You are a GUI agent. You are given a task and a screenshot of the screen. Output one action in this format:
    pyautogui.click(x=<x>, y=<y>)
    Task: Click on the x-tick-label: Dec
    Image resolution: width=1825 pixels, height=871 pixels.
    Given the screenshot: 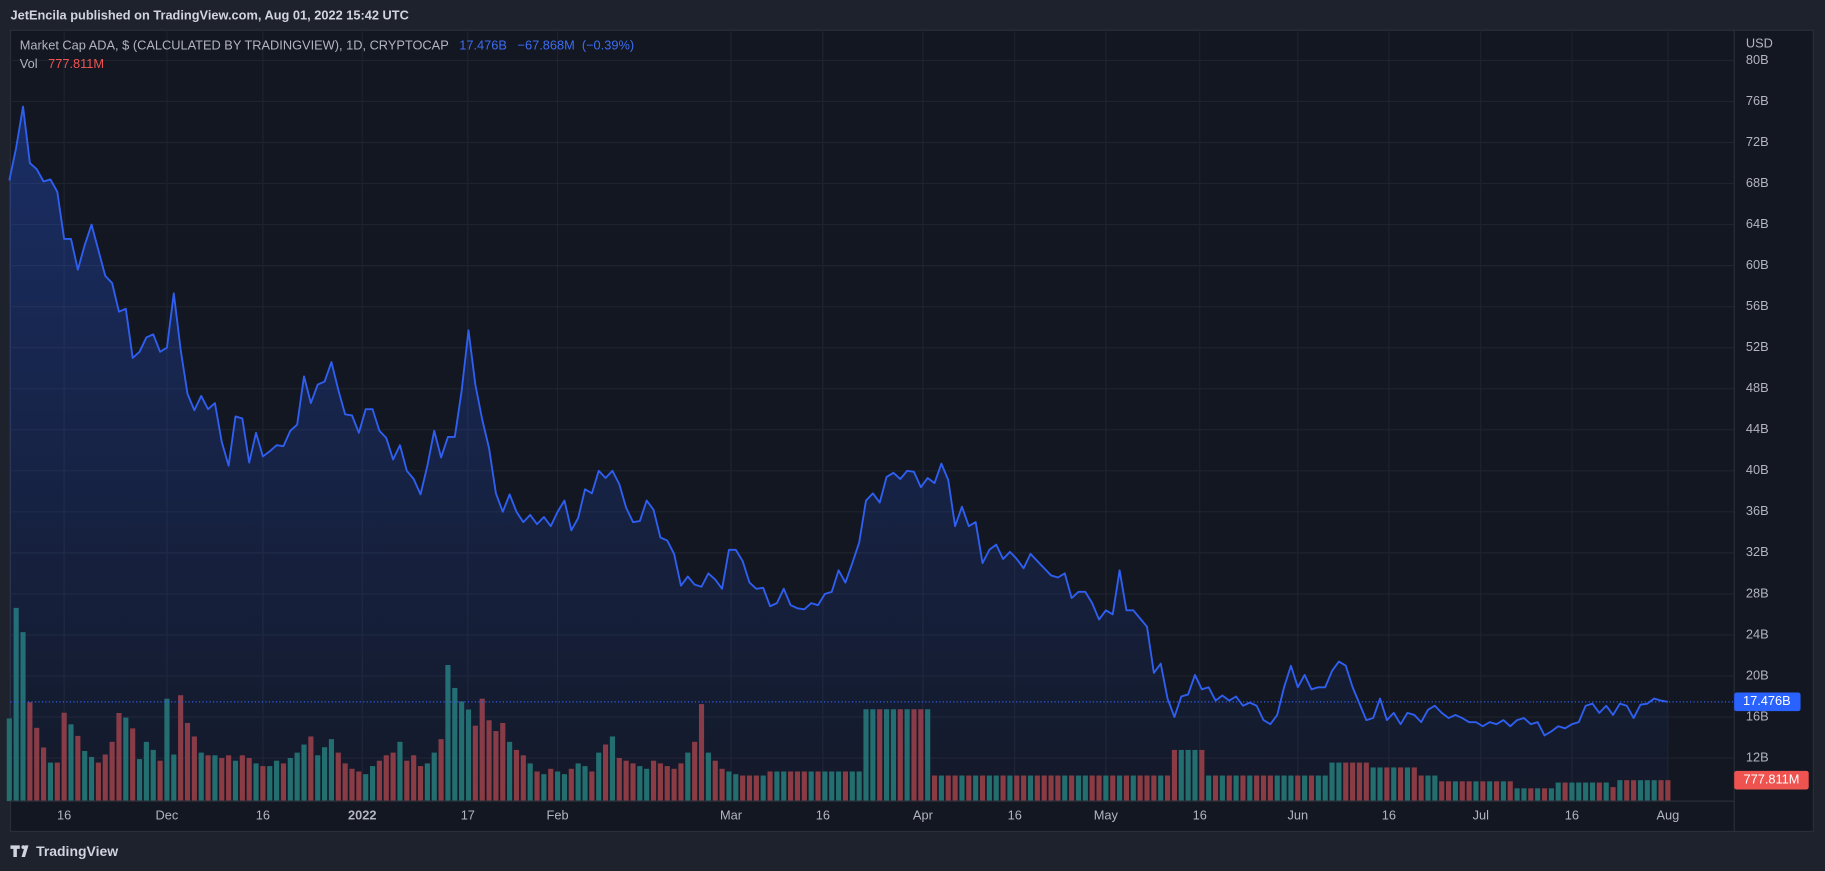 What is the action you would take?
    pyautogui.click(x=167, y=815)
    